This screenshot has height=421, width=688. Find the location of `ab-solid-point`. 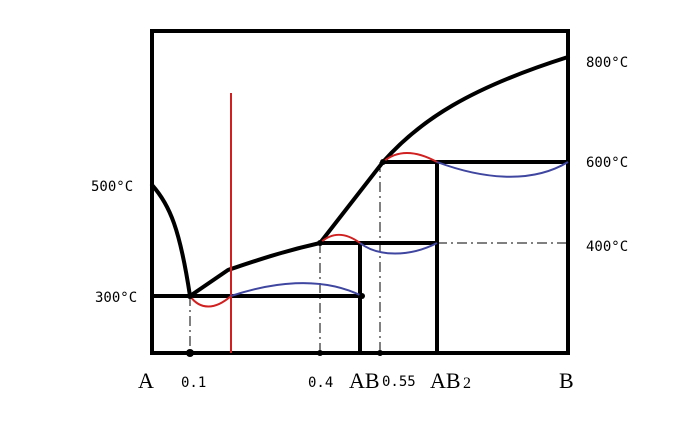

ab-solid-point is located at coordinates (362, 296).